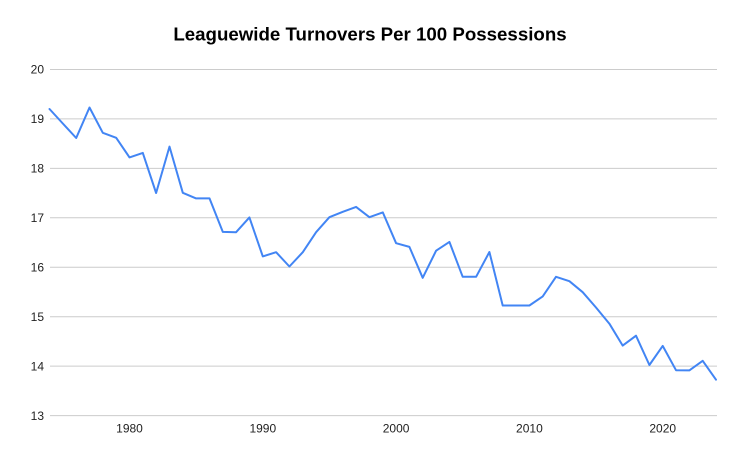 The height and width of the screenshot is (463, 740). I want to click on svg-text: 17, so click(38, 218).